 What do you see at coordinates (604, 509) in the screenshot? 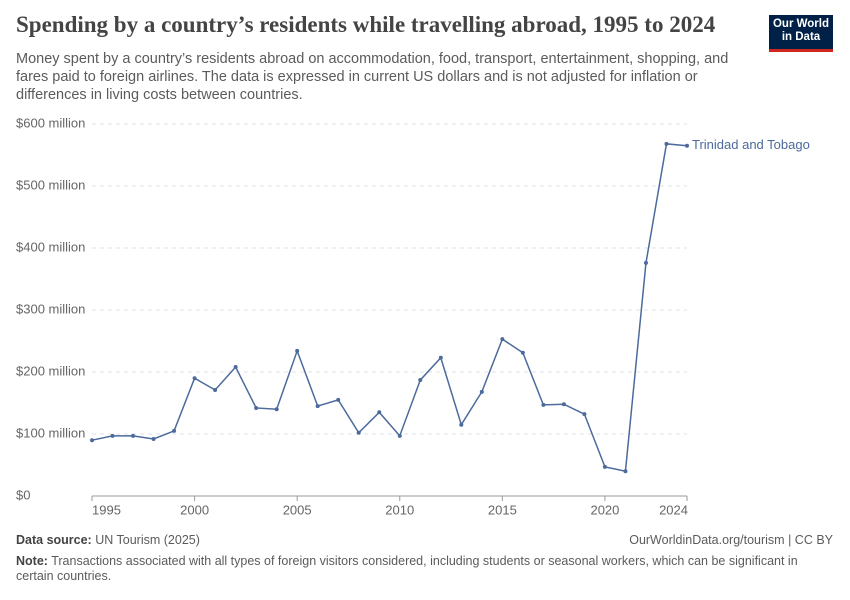
I see `x-tick-label: 2020` at bounding box center [604, 509].